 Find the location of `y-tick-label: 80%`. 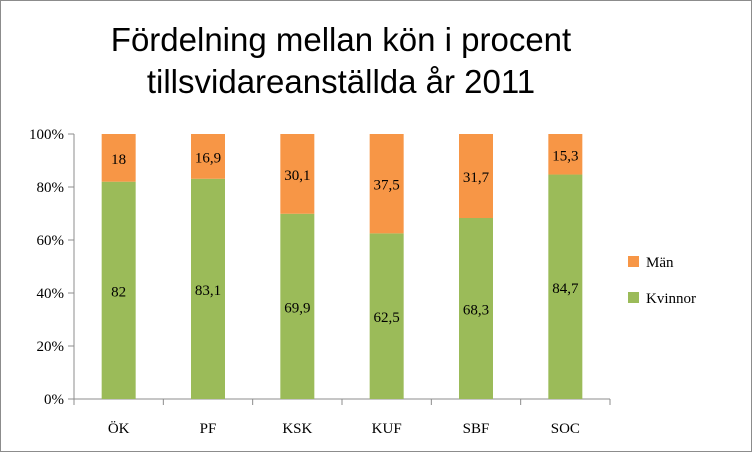

y-tick-label: 80% is located at coordinates (51, 188).